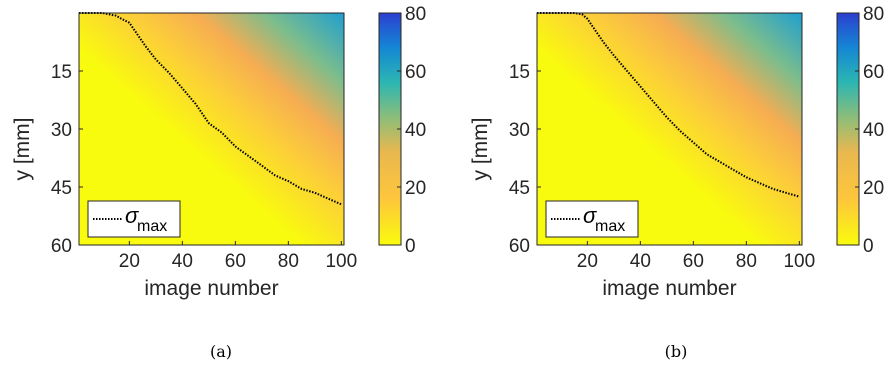 Image resolution: width=889 pixels, height=370 pixels. Describe the element at coordinates (590, 215) in the screenshot. I see `legend-symbol-b: σ` at that location.